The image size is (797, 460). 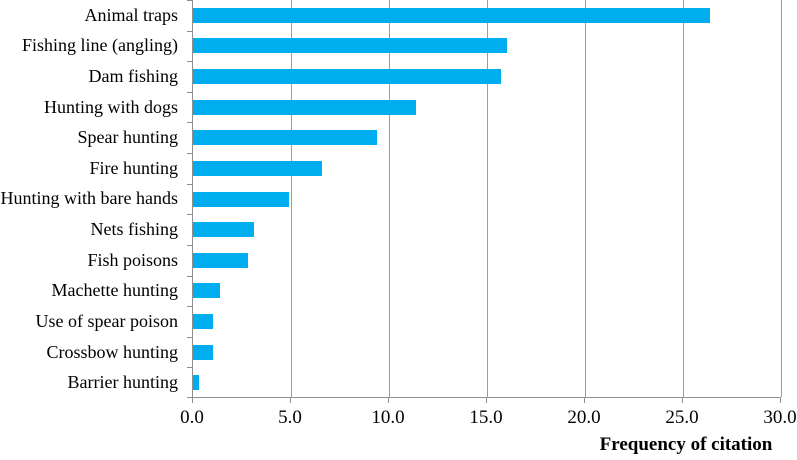 What do you see at coordinates (122, 382) in the screenshot?
I see `category-label: Barrier hunting` at bounding box center [122, 382].